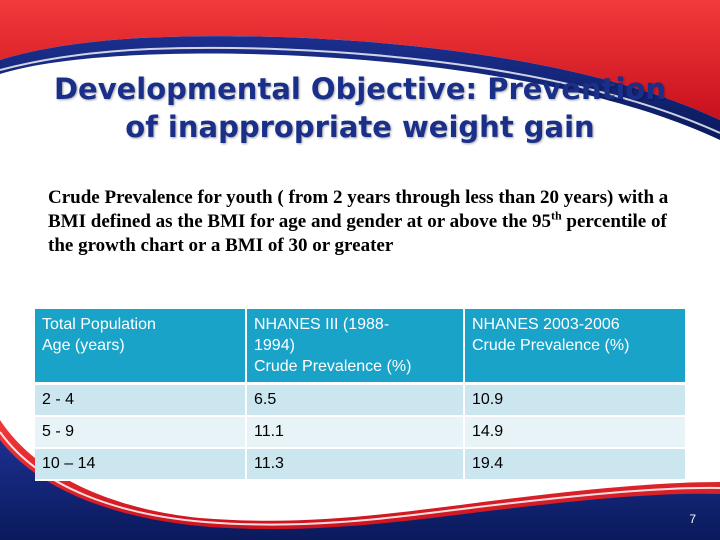 The width and height of the screenshot is (720, 540). Describe the element at coordinates (355, 432) in the screenshot. I see `cell-nhanes-iii: 11.1` at that location.